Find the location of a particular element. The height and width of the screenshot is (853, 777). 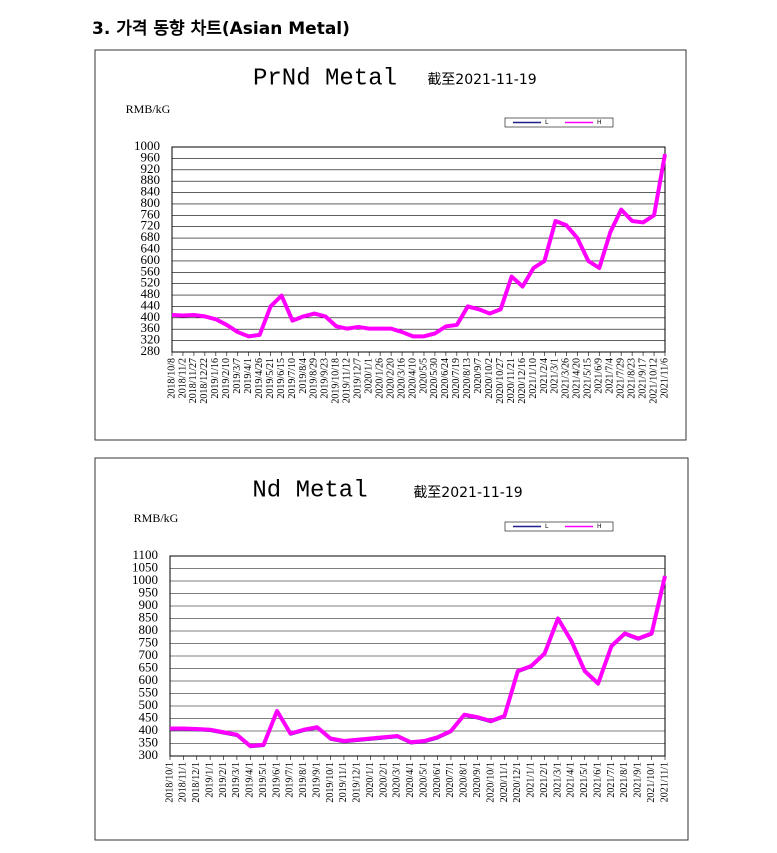

x-tick-label: 2021/2/4 is located at coordinates (544, 376).